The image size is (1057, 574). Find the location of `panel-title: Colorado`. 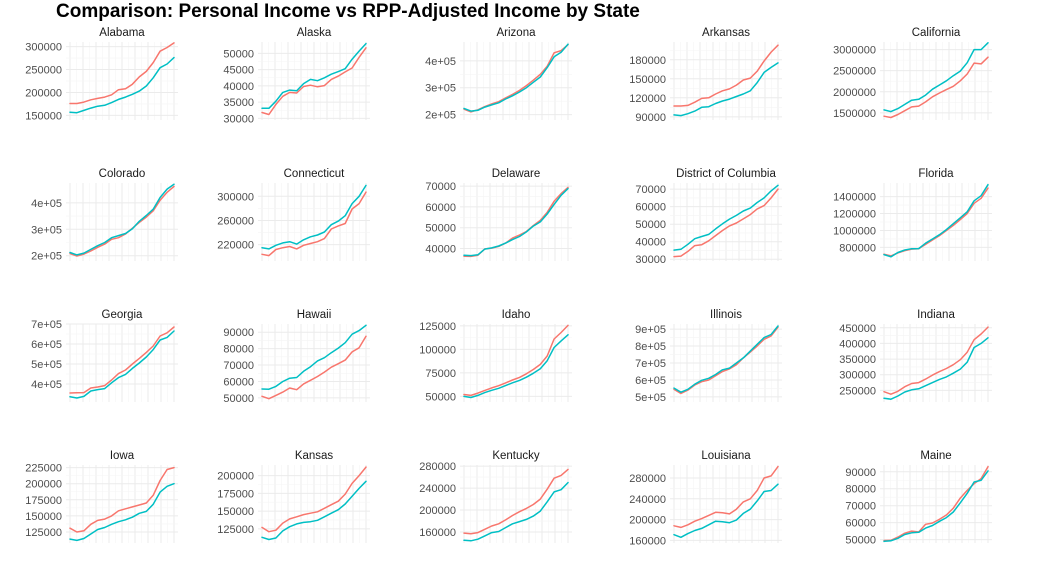

panel-title: Colorado is located at coordinates (122, 174).